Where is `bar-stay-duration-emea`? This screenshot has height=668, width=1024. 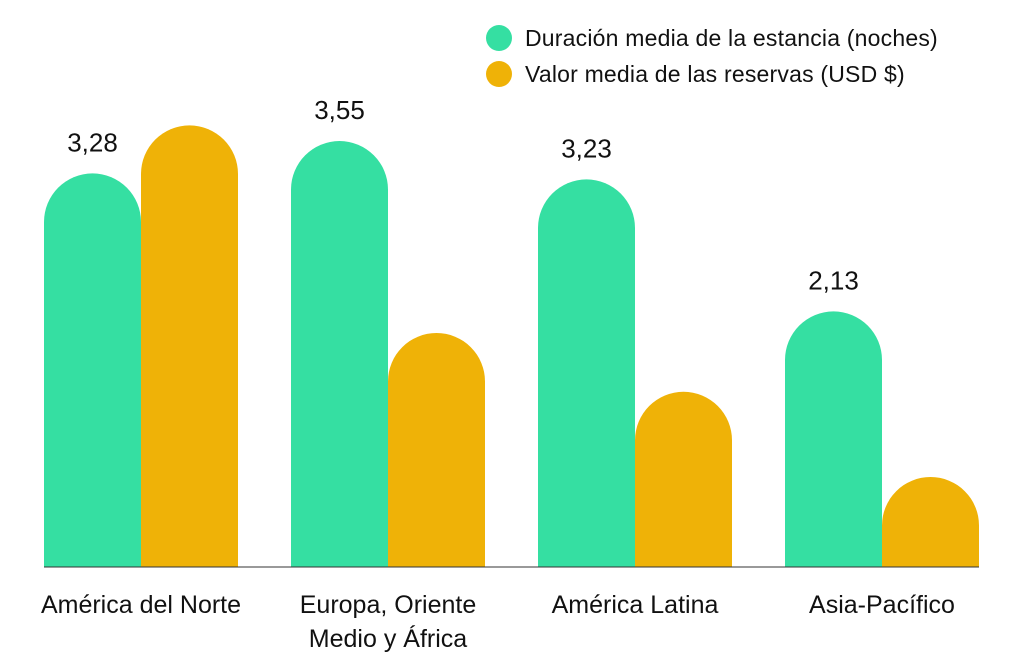
bar-stay-duration-emea is located at coordinates (339, 354).